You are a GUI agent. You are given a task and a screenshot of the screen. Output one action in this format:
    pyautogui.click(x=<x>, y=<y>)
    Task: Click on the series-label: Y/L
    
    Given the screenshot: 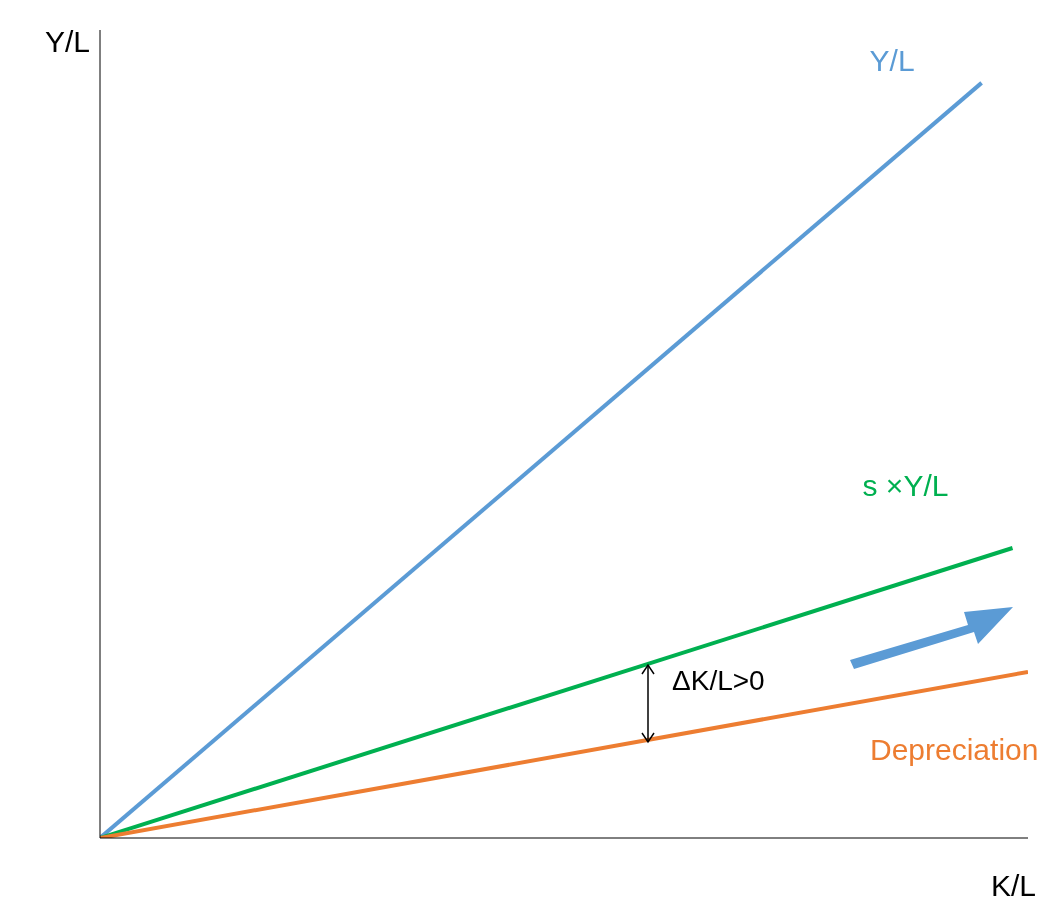 What is the action you would take?
    pyautogui.click(x=892, y=60)
    